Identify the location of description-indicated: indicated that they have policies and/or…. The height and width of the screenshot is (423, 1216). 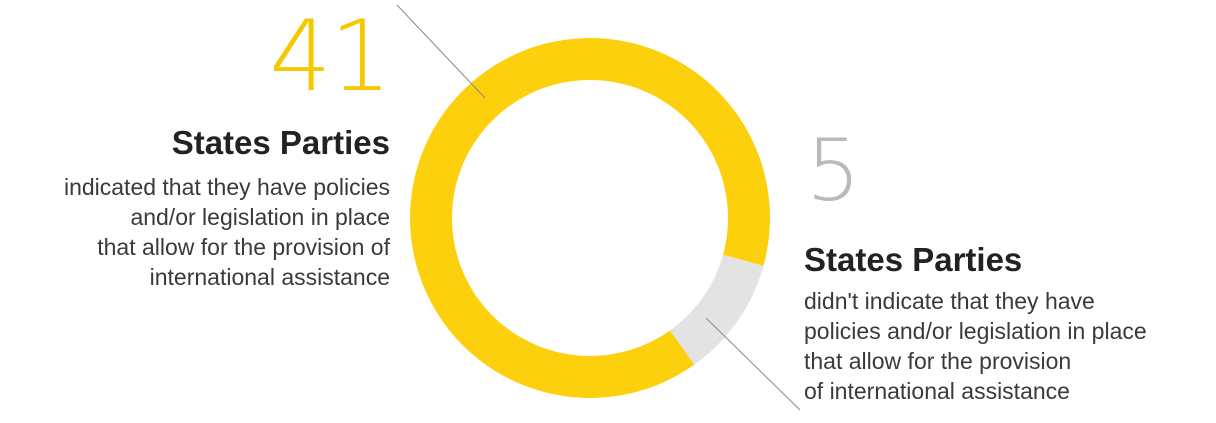
(226, 232).